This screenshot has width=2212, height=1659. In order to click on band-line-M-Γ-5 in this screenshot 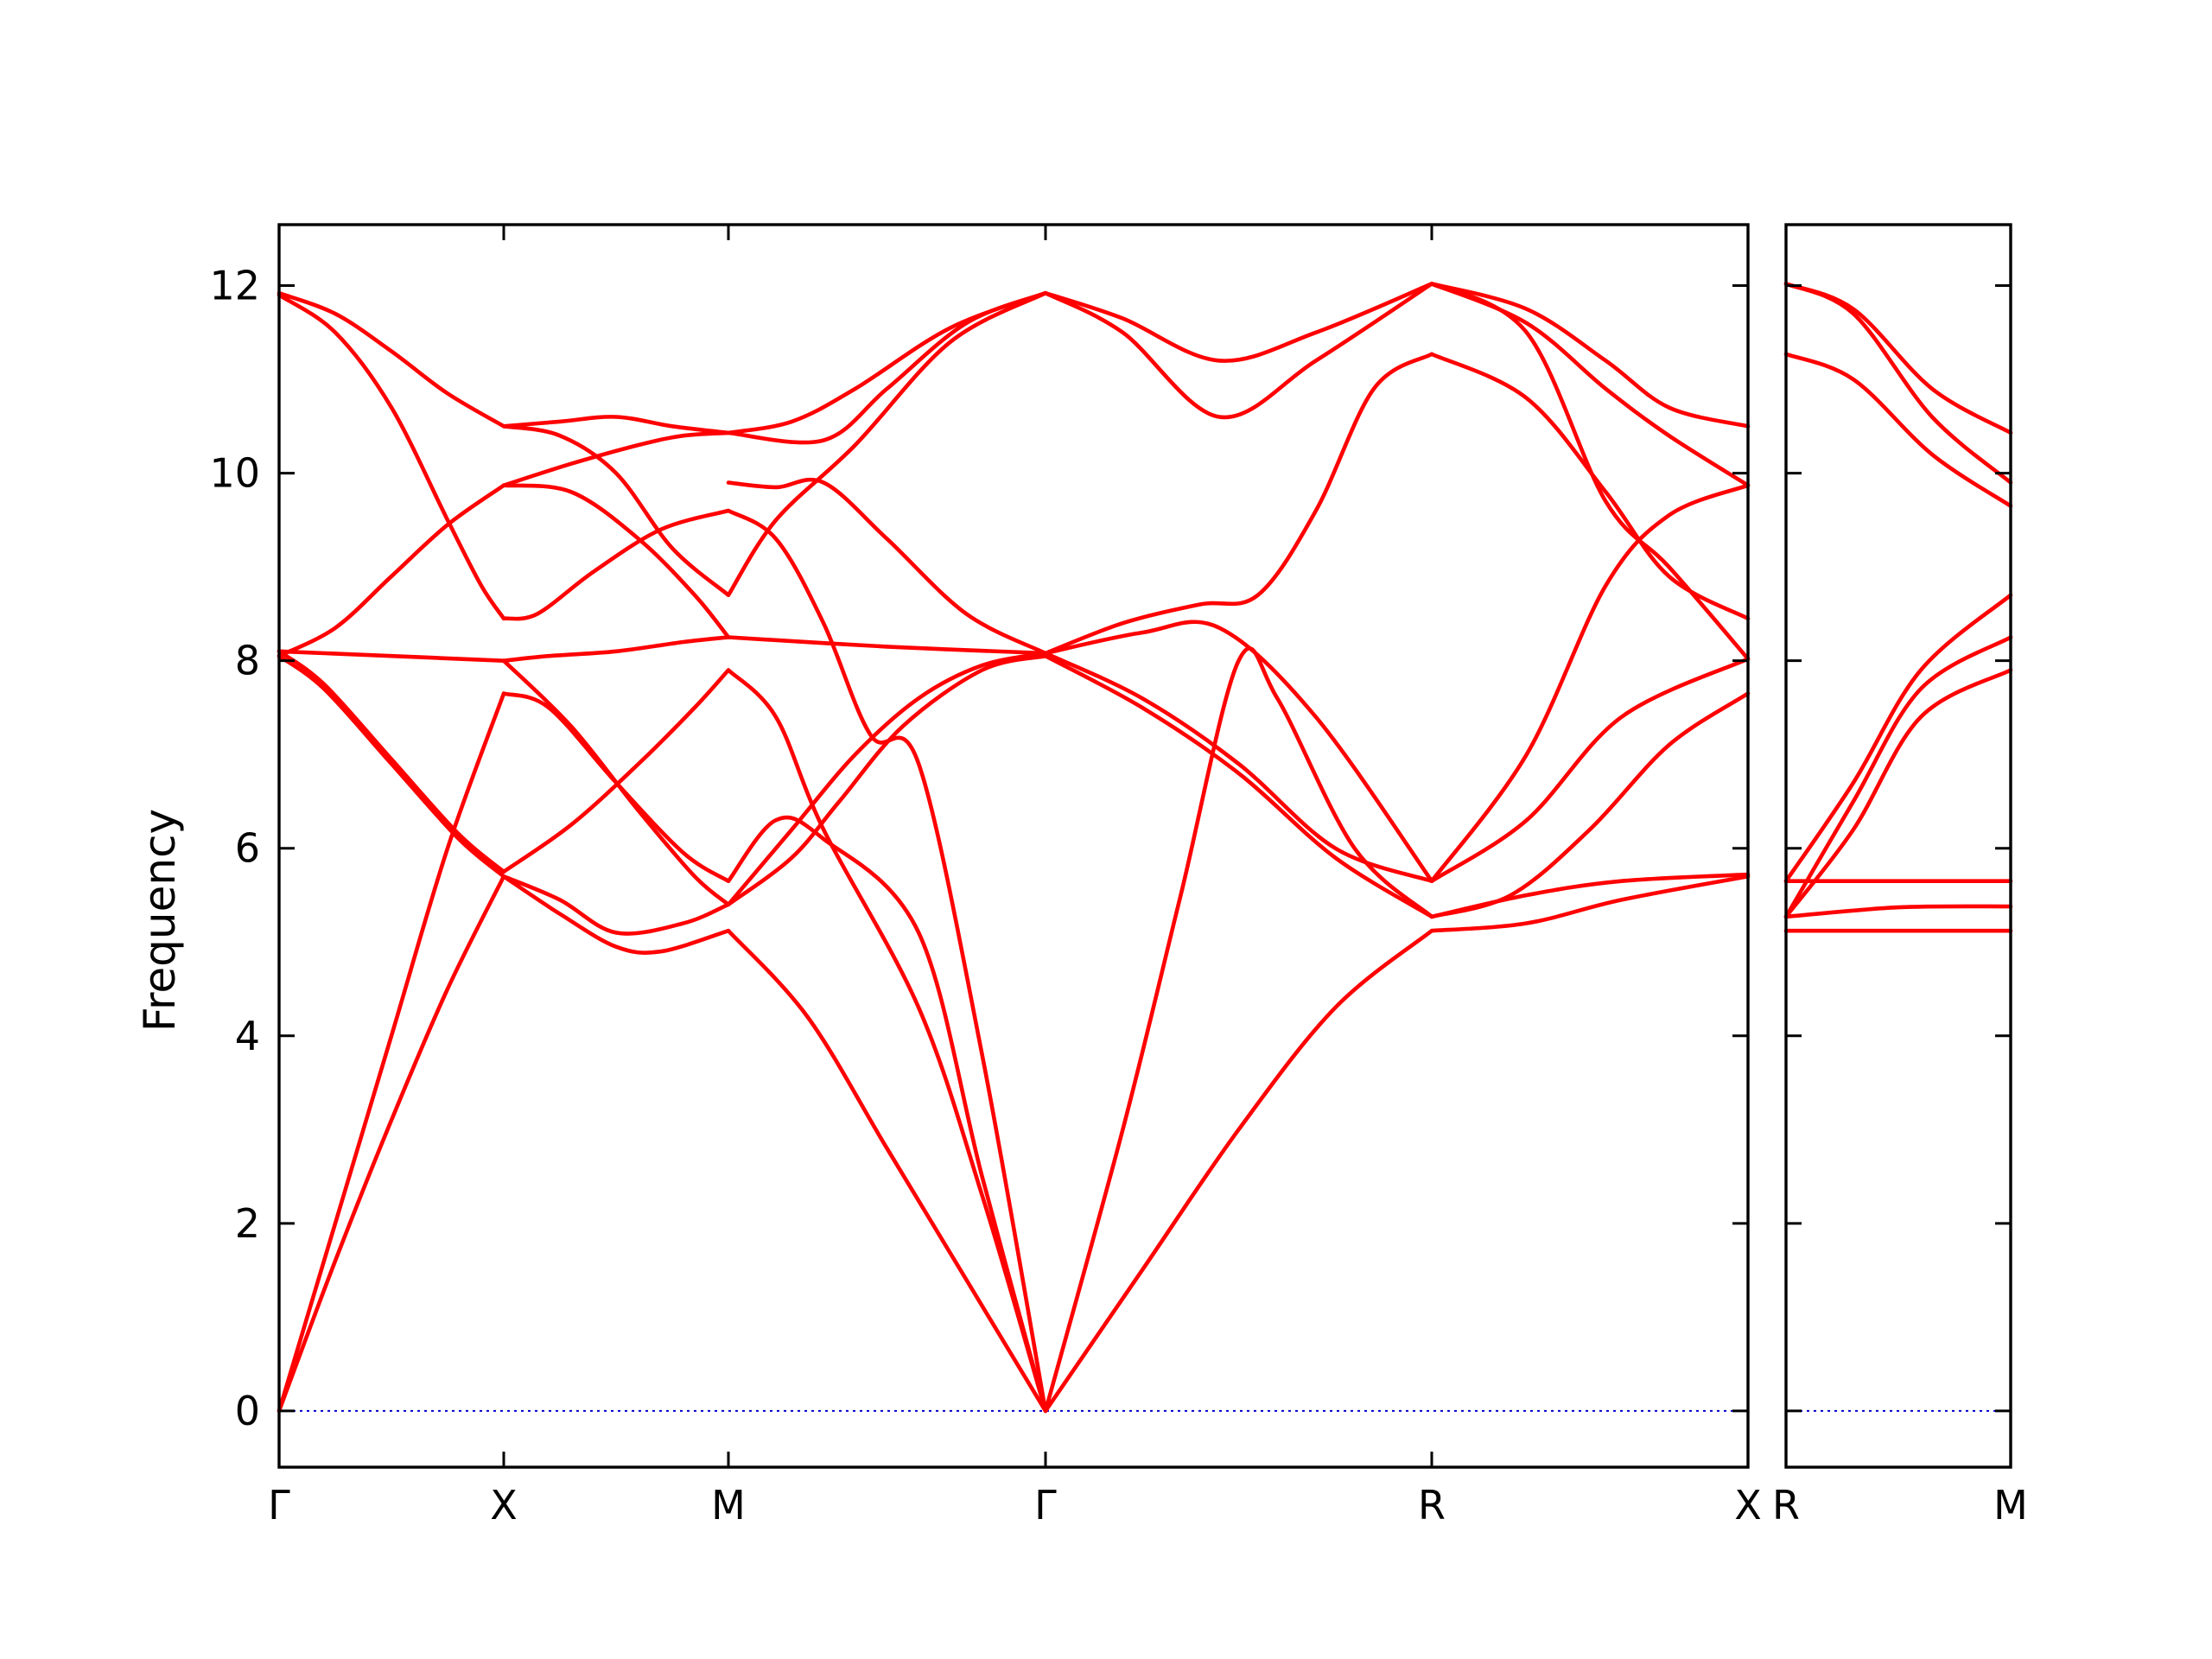, I will do `click(887, 1041)`.